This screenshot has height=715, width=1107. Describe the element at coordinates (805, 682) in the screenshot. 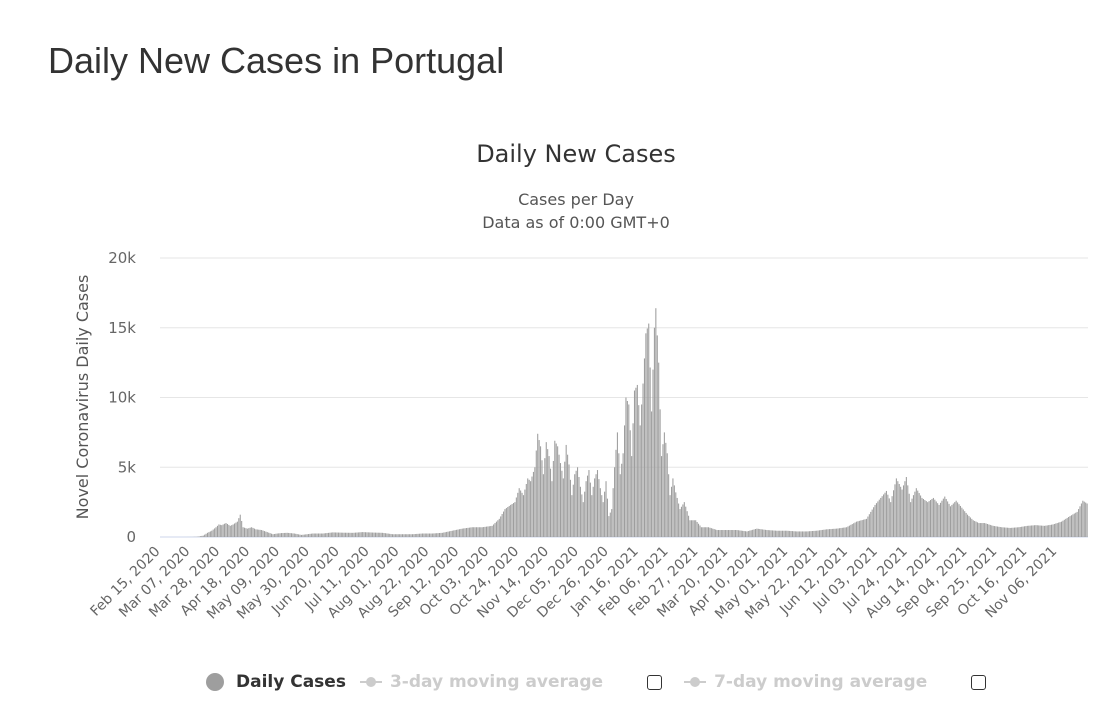

I see `legend-item-7day-average: 7-day moving average` at that location.